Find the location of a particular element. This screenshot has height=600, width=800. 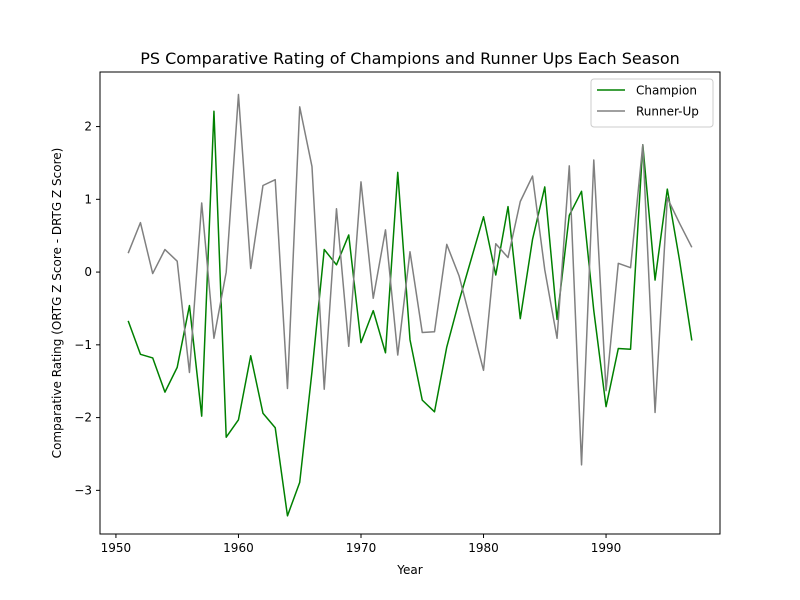

legend-label-champion: Champion is located at coordinates (666, 91).